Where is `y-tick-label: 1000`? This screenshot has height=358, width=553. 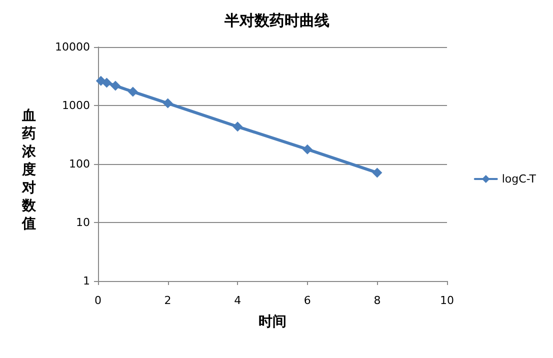 y-tick-label: 1000 is located at coordinates (76, 105).